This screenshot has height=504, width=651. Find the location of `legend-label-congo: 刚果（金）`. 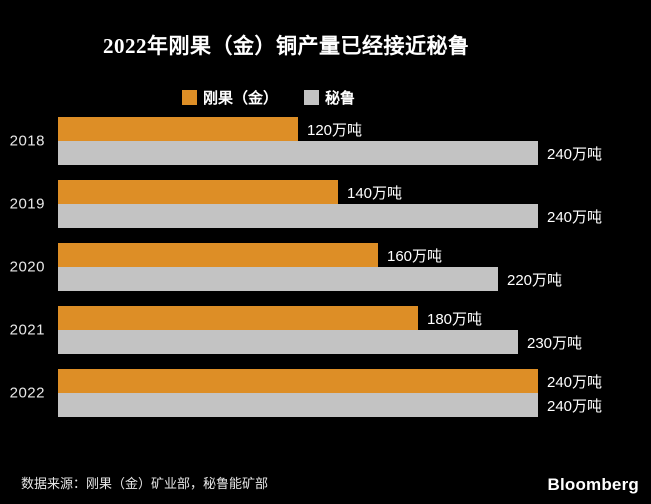

legend-label-congo: 刚果（金） is located at coordinates (241, 99).